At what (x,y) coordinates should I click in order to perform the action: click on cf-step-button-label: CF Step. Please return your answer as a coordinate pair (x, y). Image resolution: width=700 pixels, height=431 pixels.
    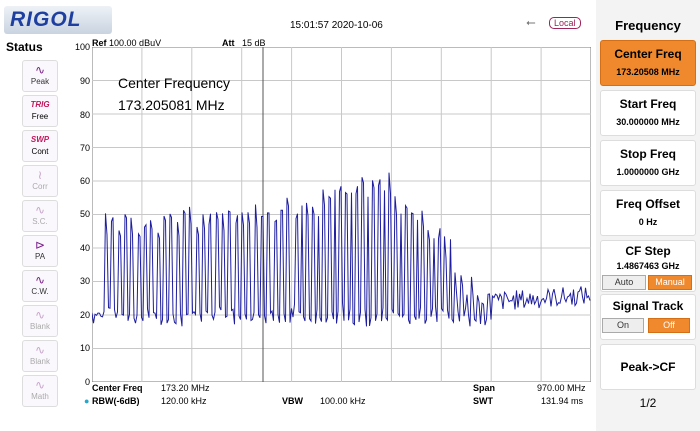
    Looking at the image, I should click on (648, 251).